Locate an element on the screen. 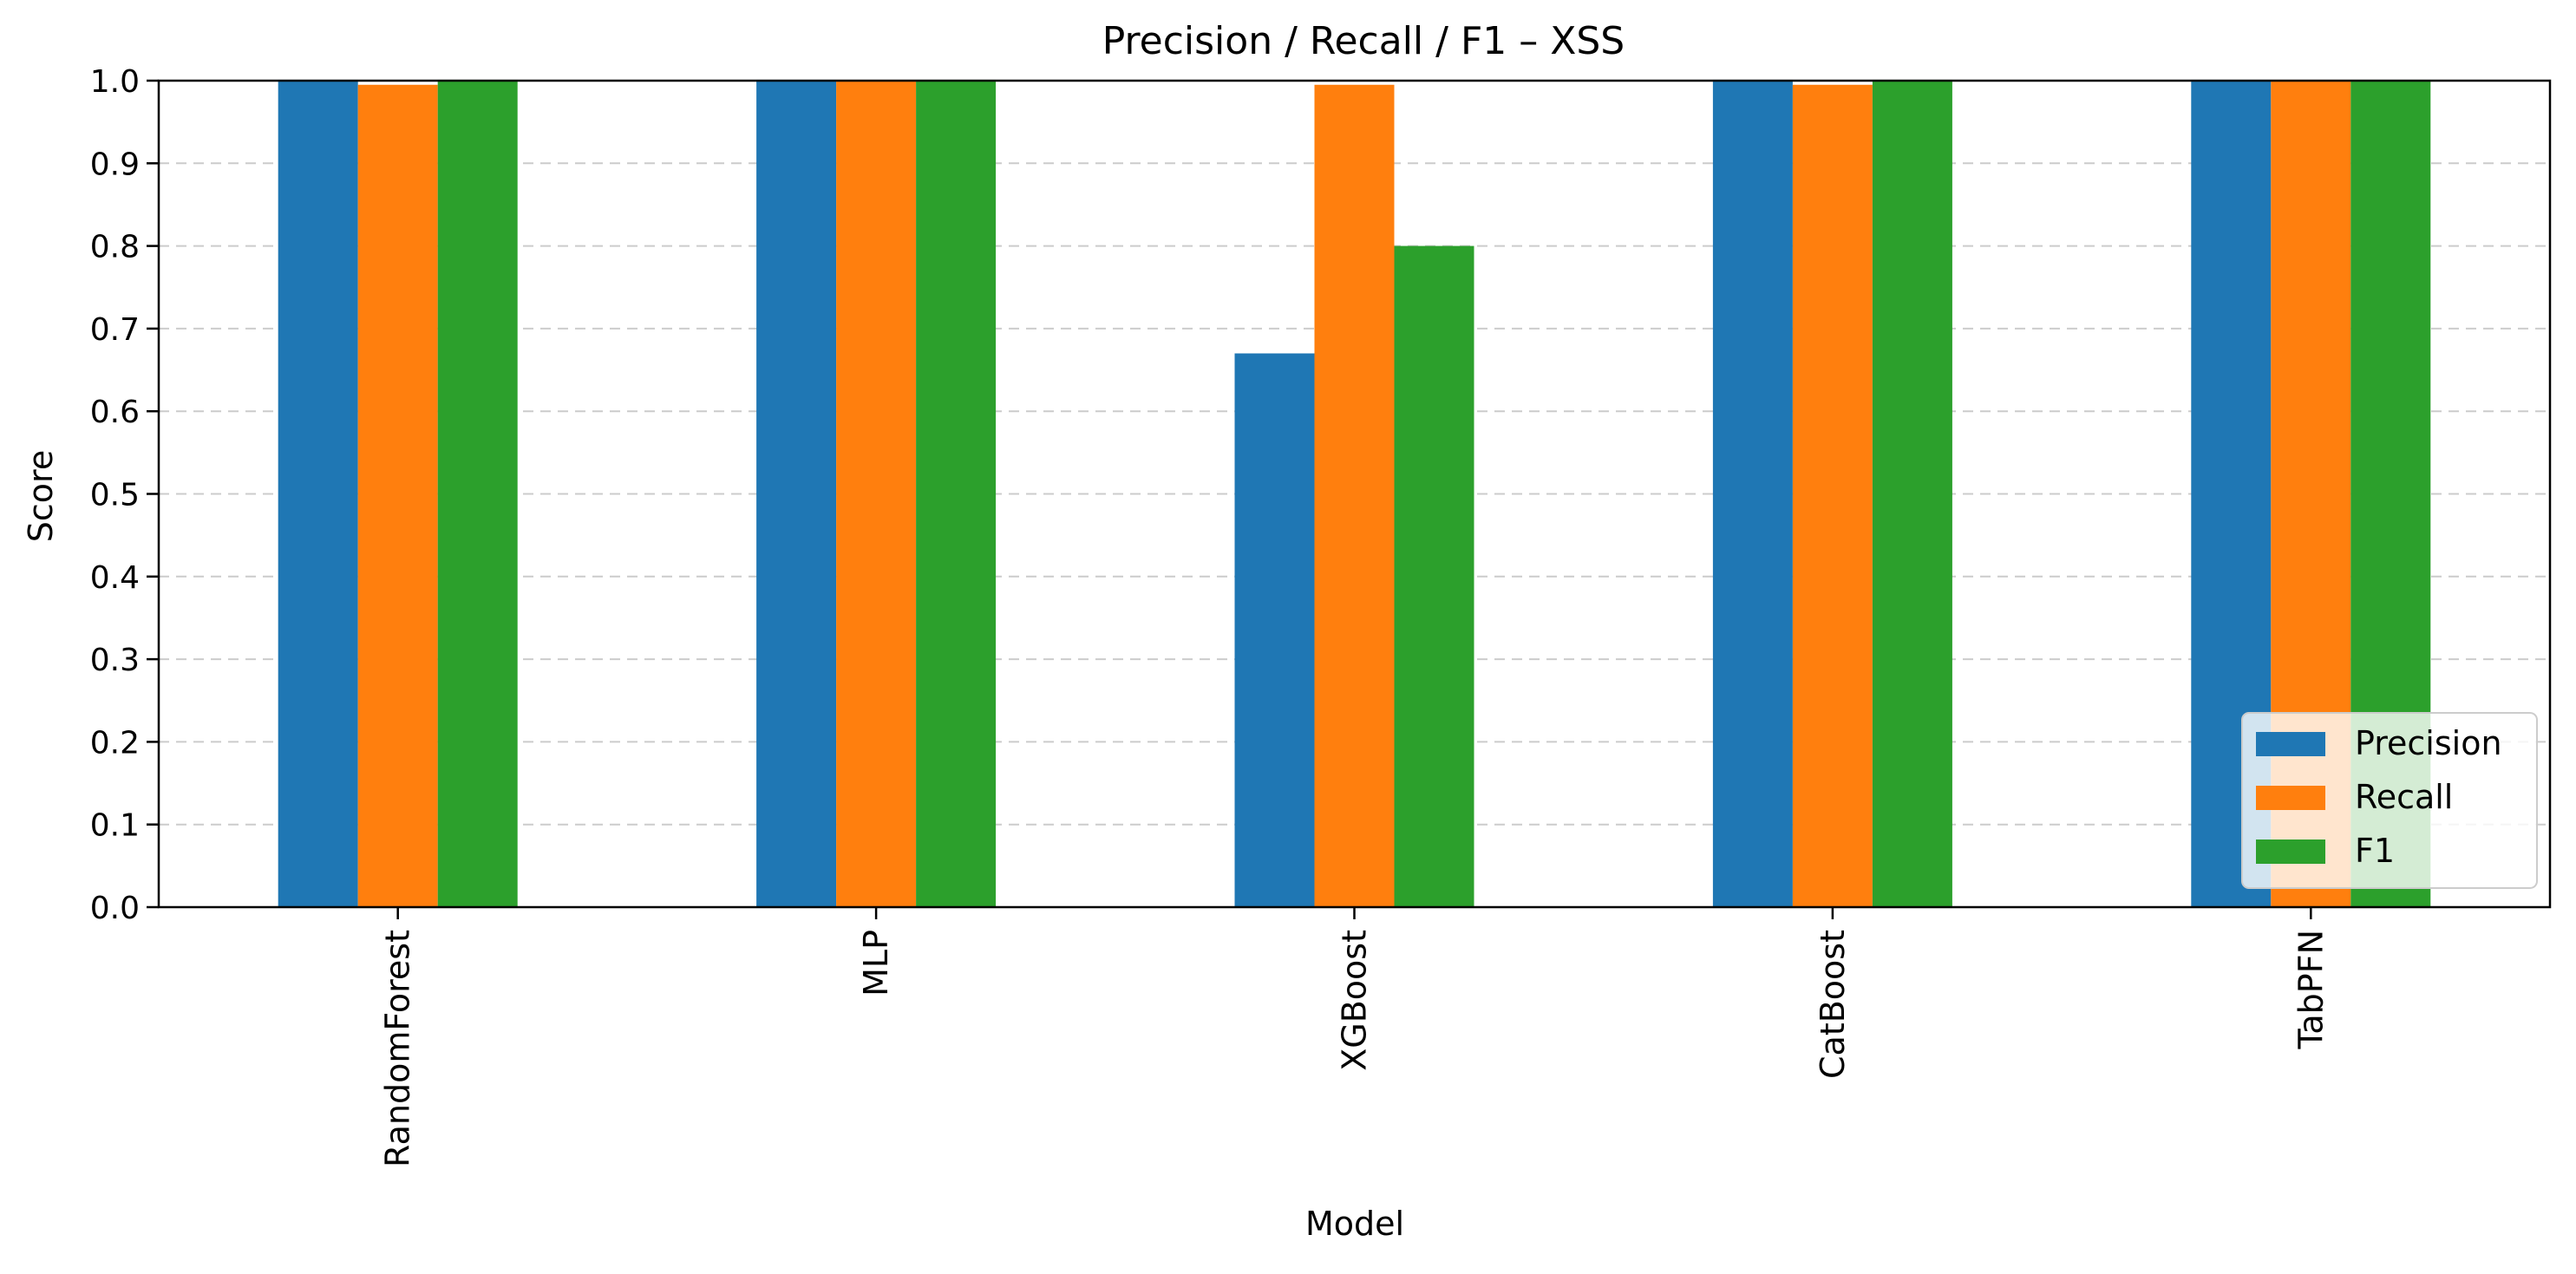 The width and height of the screenshot is (2576, 1274). bar-recall-catboost is located at coordinates (1832, 495).